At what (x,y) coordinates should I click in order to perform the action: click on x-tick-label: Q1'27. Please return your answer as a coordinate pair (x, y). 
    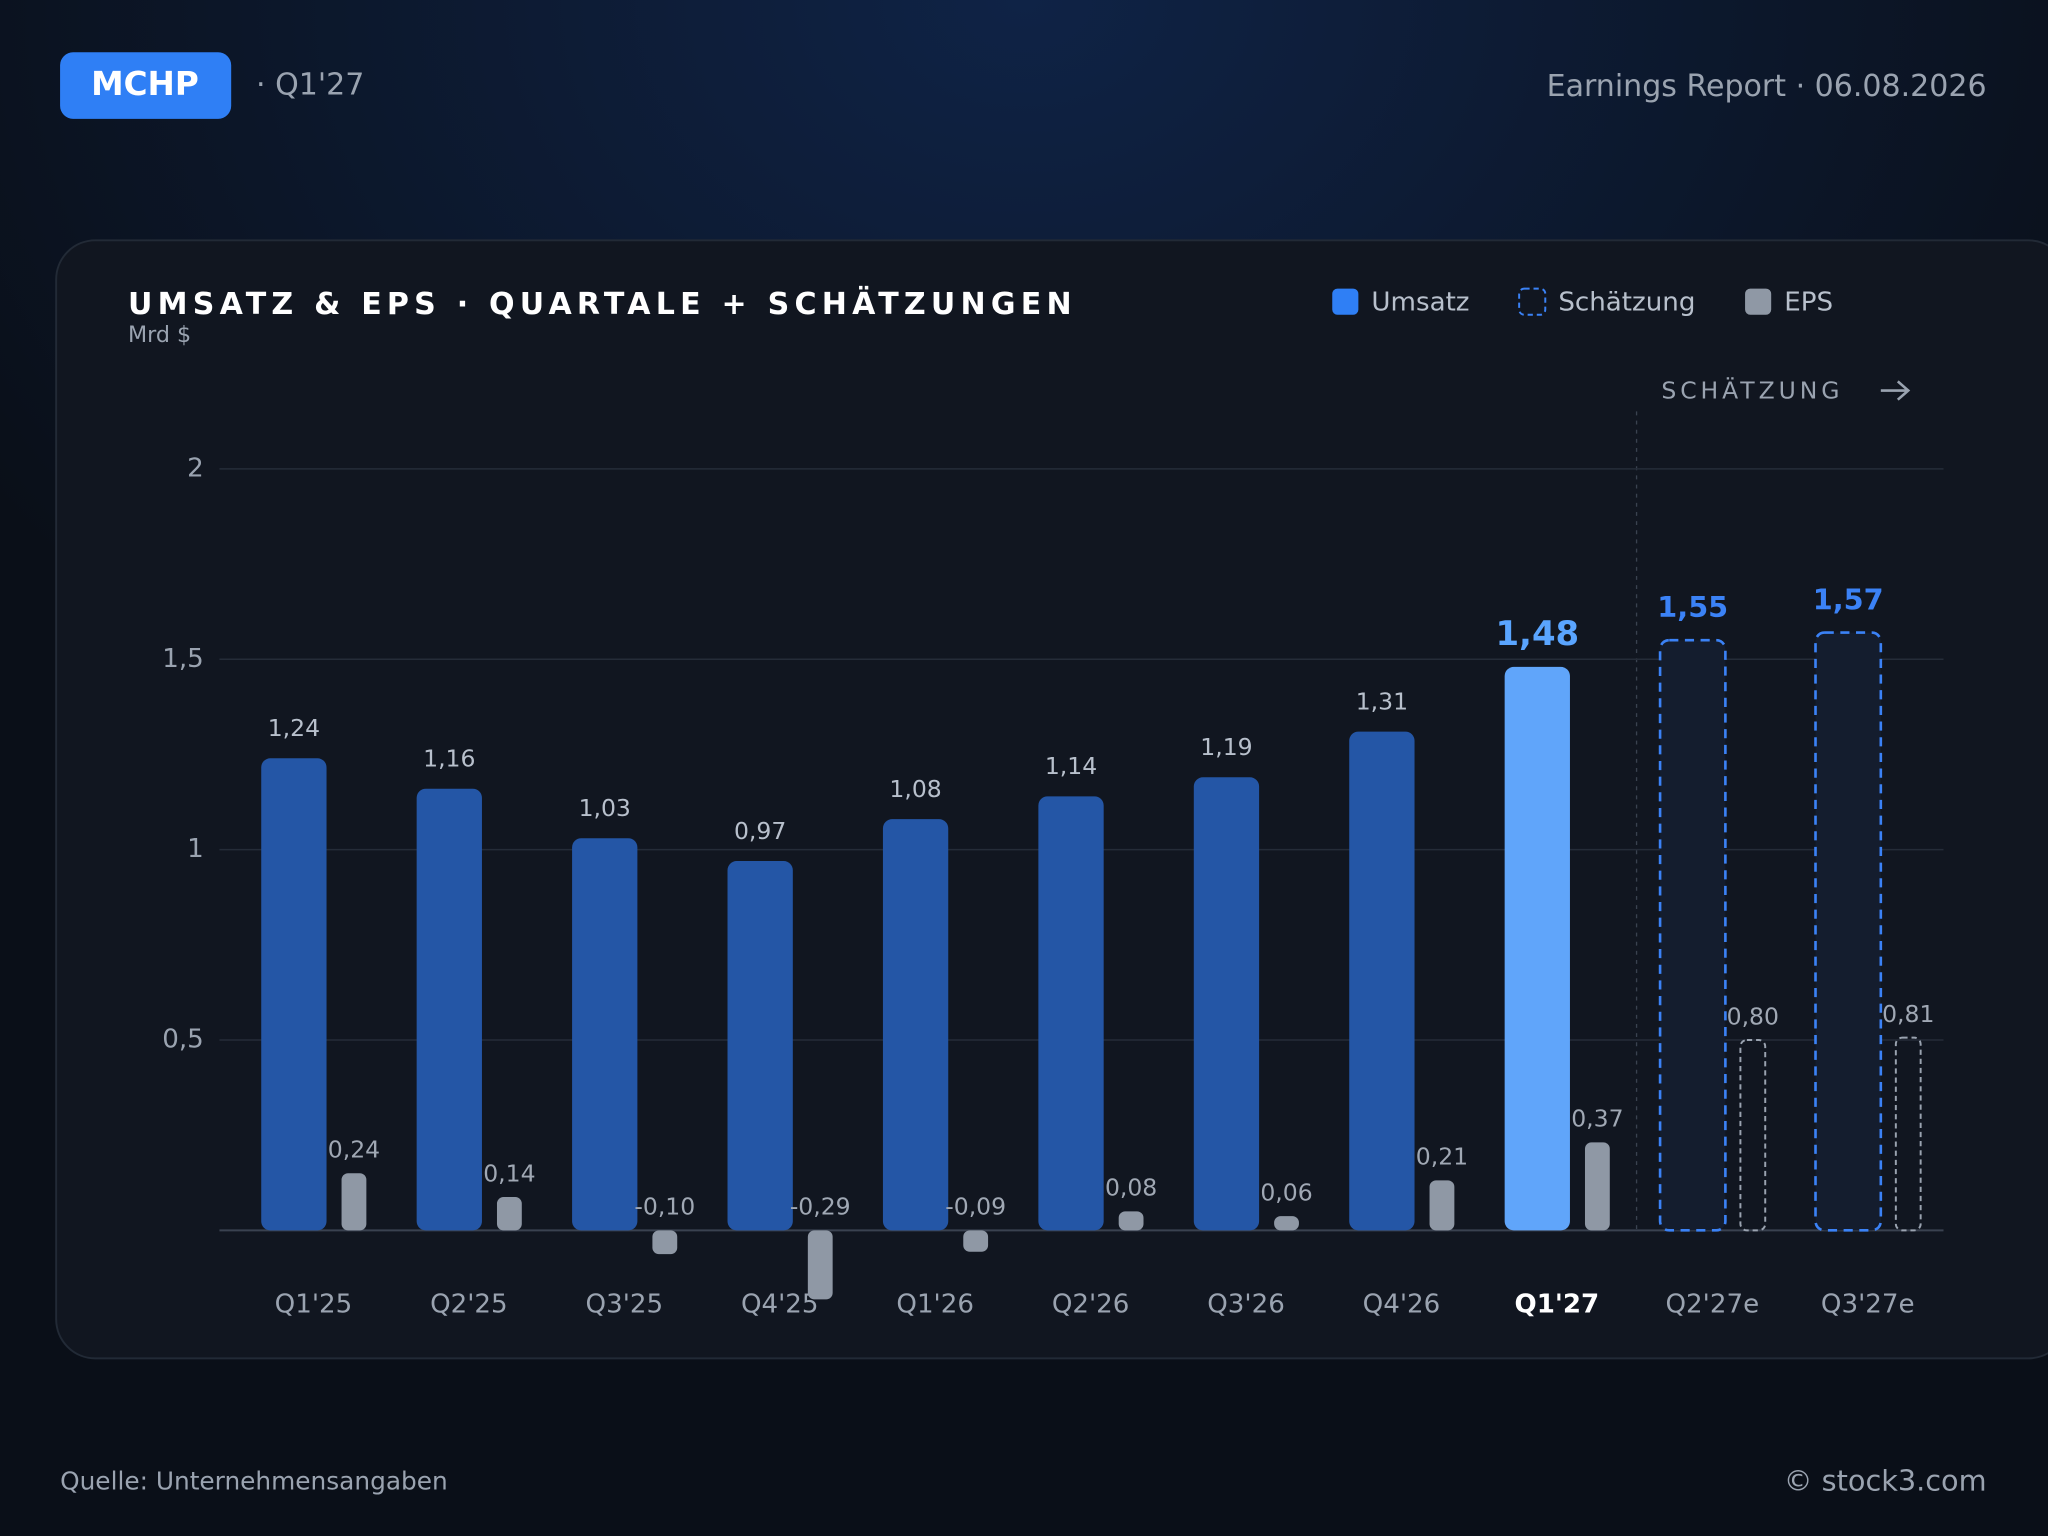
    Looking at the image, I should click on (1557, 1304).